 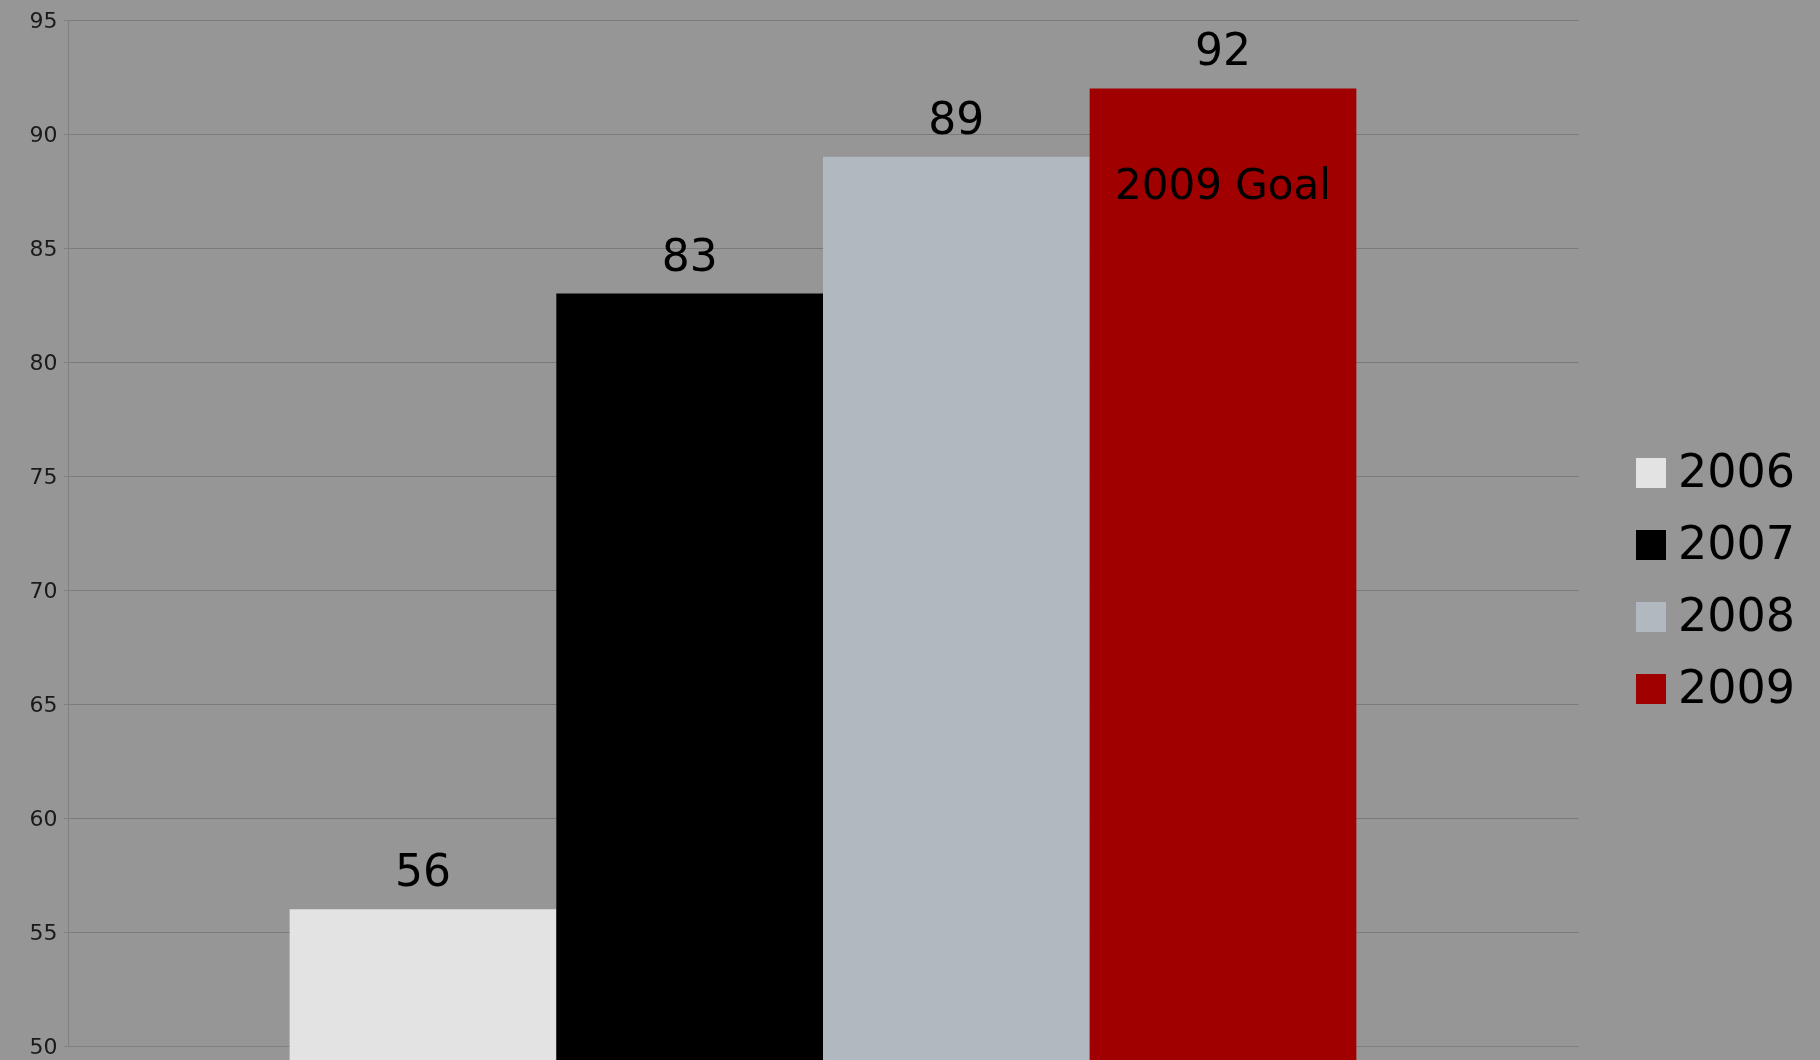 What do you see at coordinates (43, 134) in the screenshot?
I see `y-tick-label: 90` at bounding box center [43, 134].